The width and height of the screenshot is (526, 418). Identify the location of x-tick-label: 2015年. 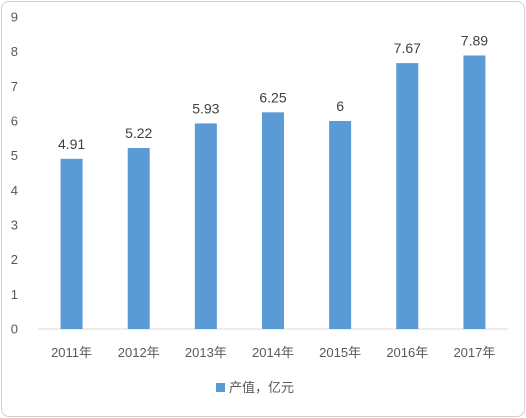
(340, 352).